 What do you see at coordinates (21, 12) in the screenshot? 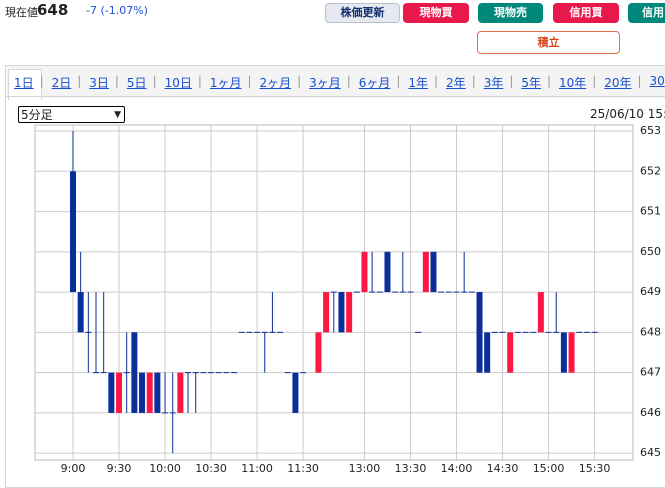
I see `price-label: 現在値` at bounding box center [21, 12].